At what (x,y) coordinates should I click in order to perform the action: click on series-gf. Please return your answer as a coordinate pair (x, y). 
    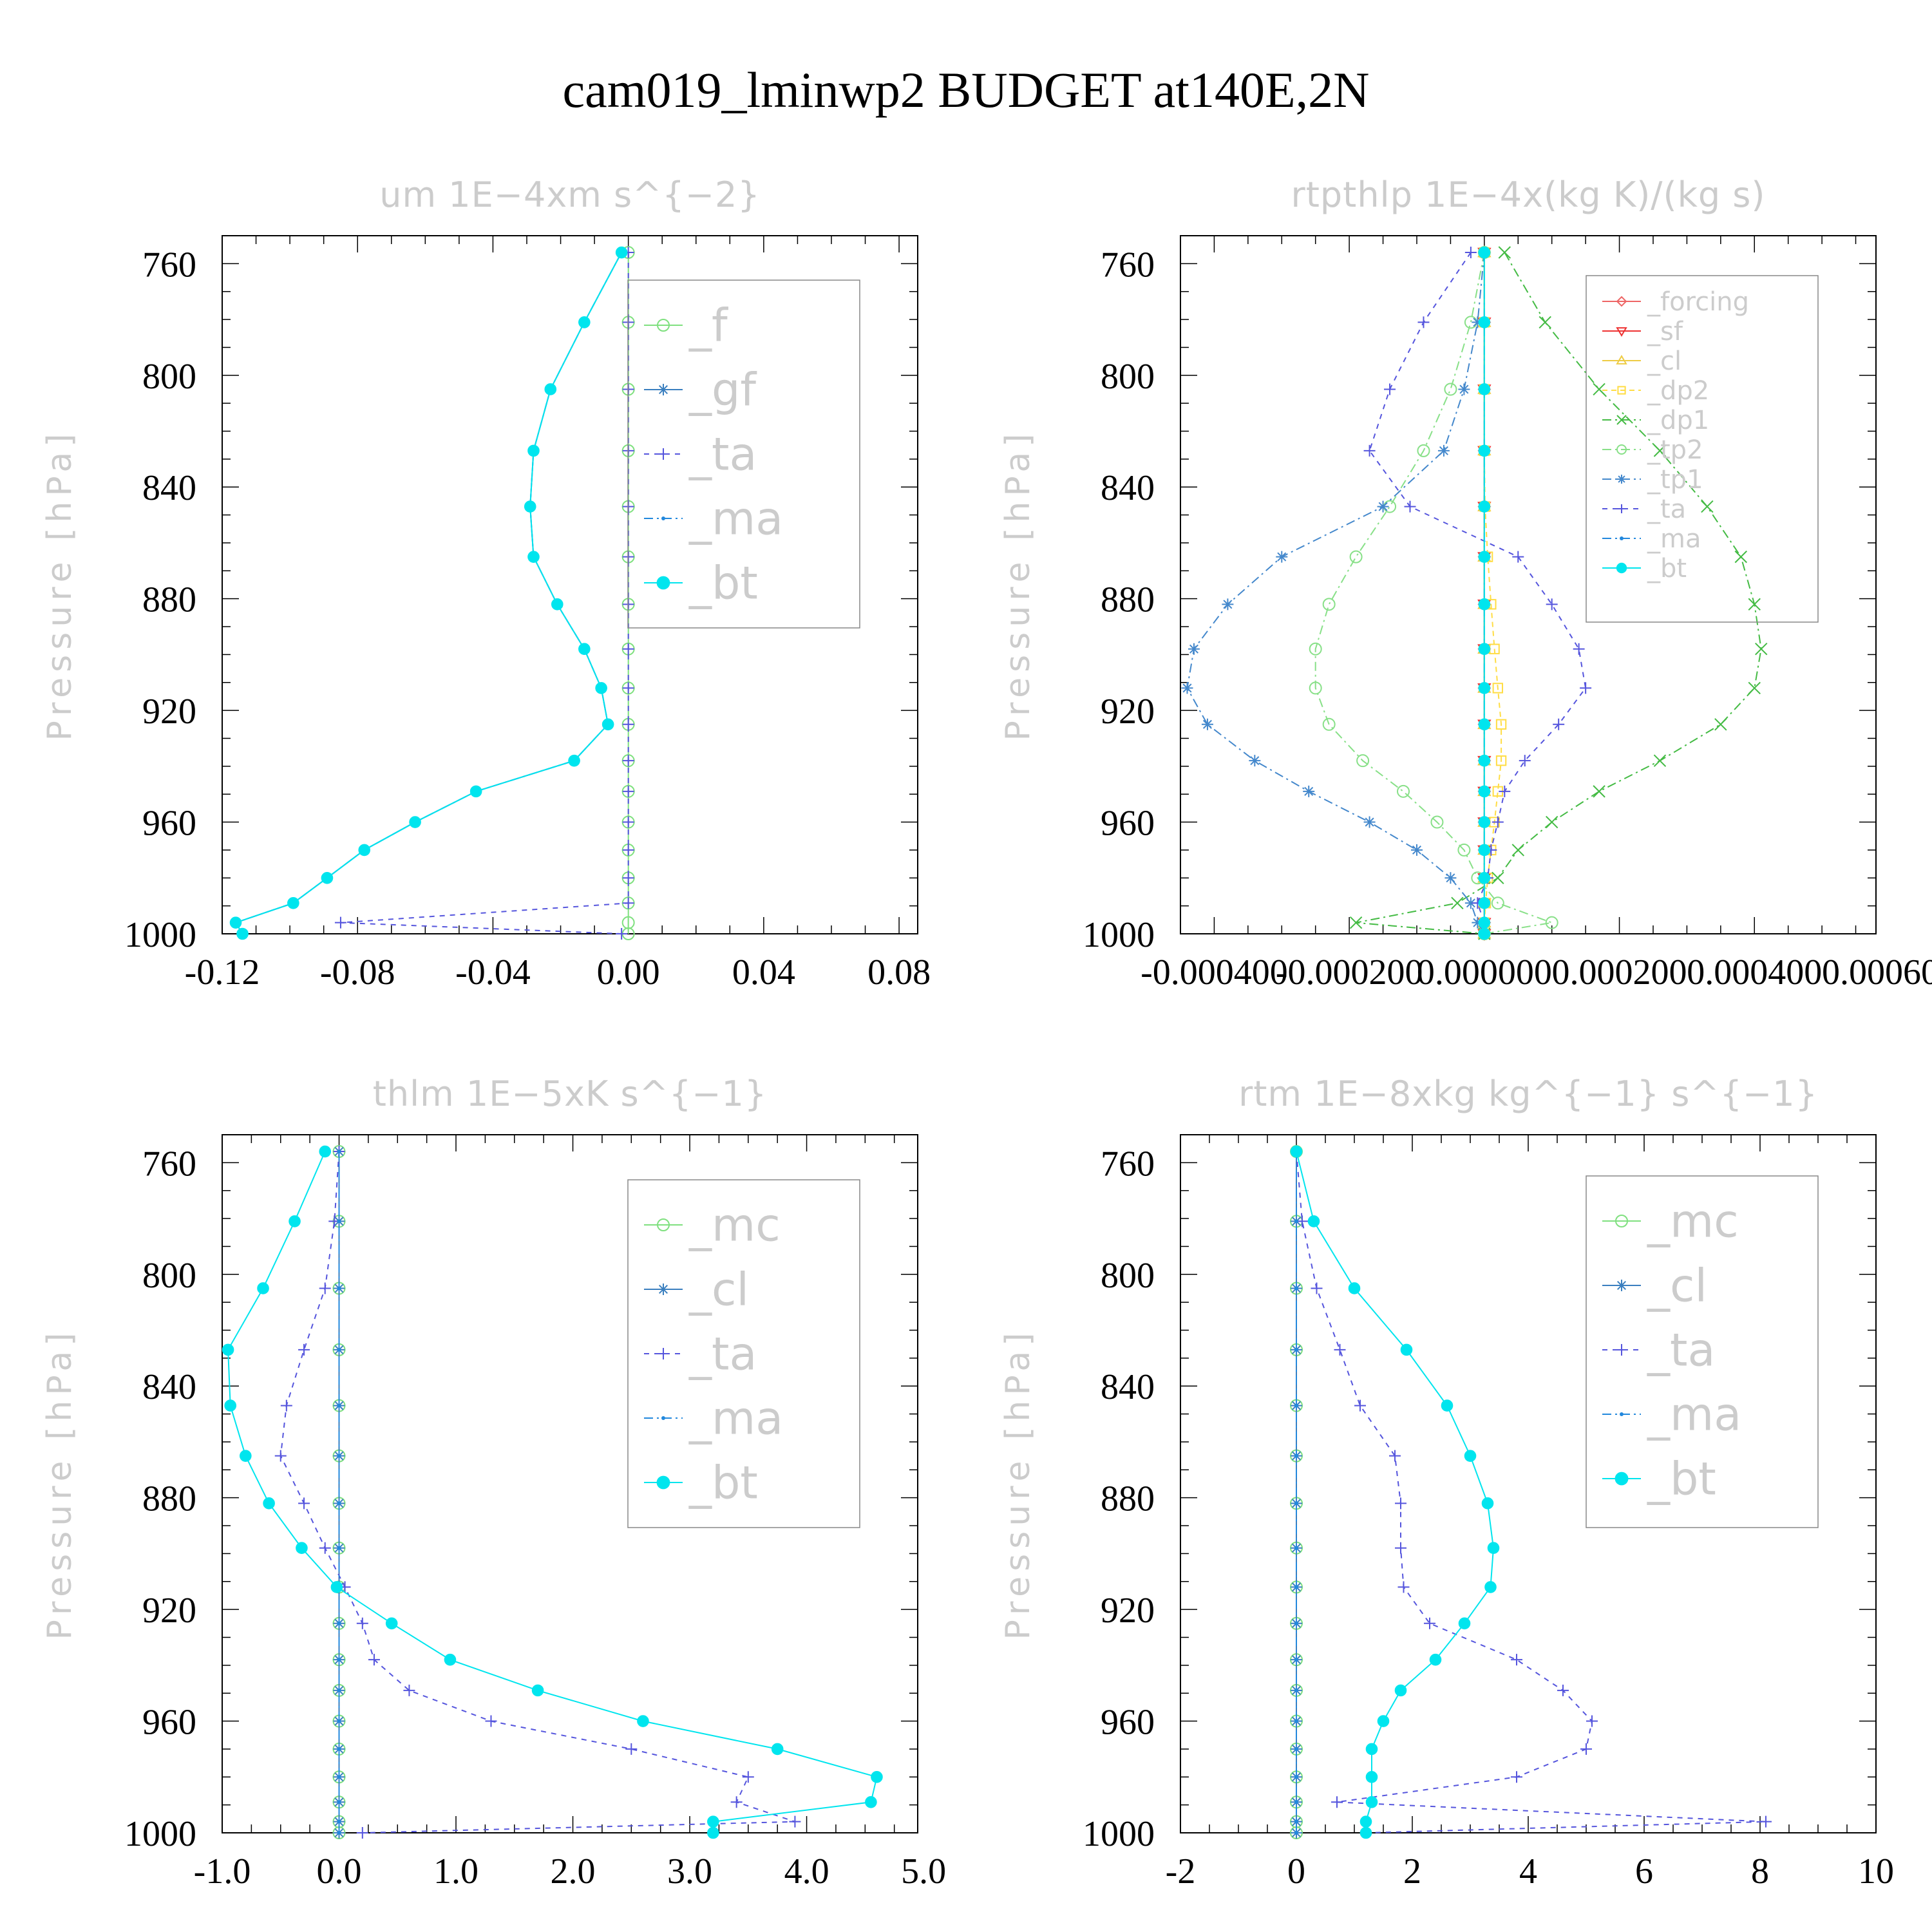
    Looking at the image, I should click on (429, 593).